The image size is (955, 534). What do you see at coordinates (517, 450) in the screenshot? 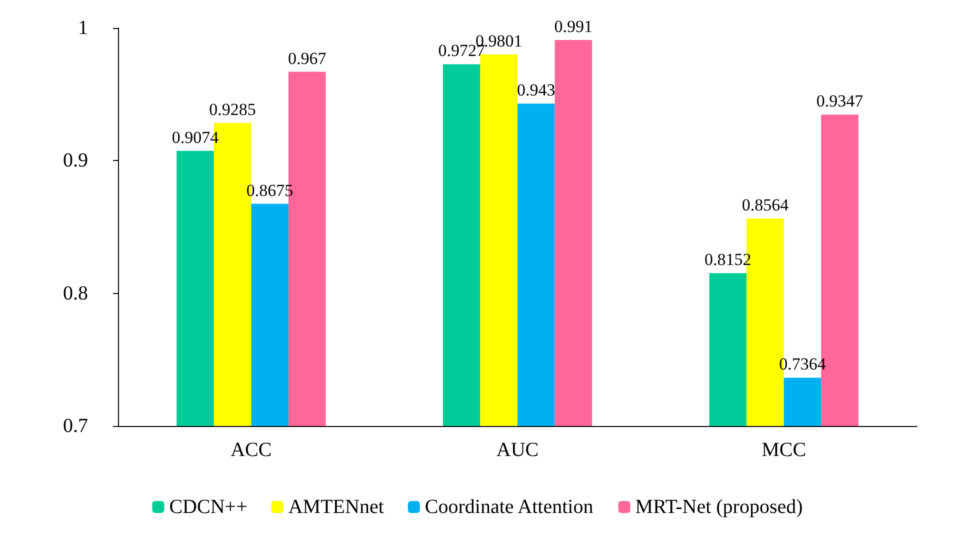
I see `x-tick-label: AUC` at bounding box center [517, 450].